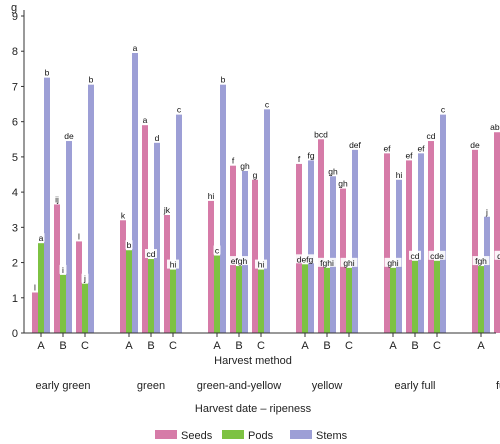  I want to click on y-tick-label: 5, so click(15, 158).